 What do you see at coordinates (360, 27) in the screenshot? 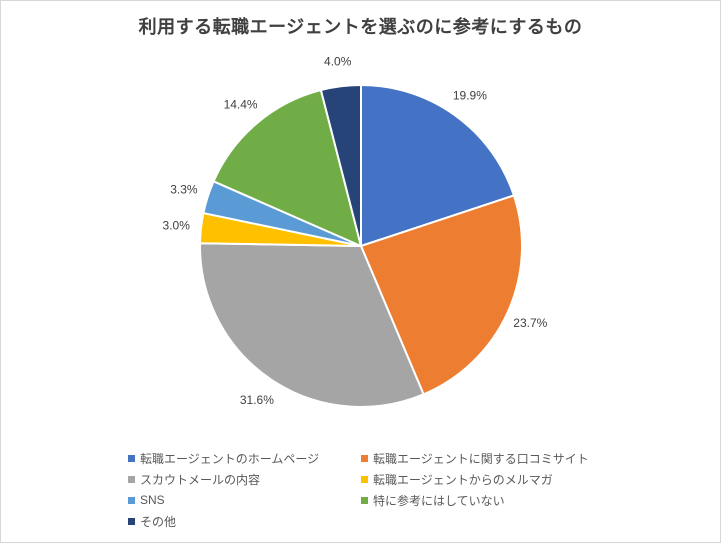
I see `chart-title: 利用する転職エージェントを選ぶのに参考にするもの` at bounding box center [360, 27].